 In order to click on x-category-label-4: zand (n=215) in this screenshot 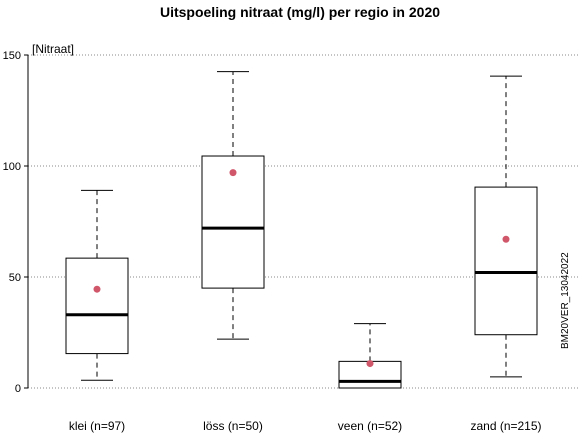, I will do `click(505, 426)`.